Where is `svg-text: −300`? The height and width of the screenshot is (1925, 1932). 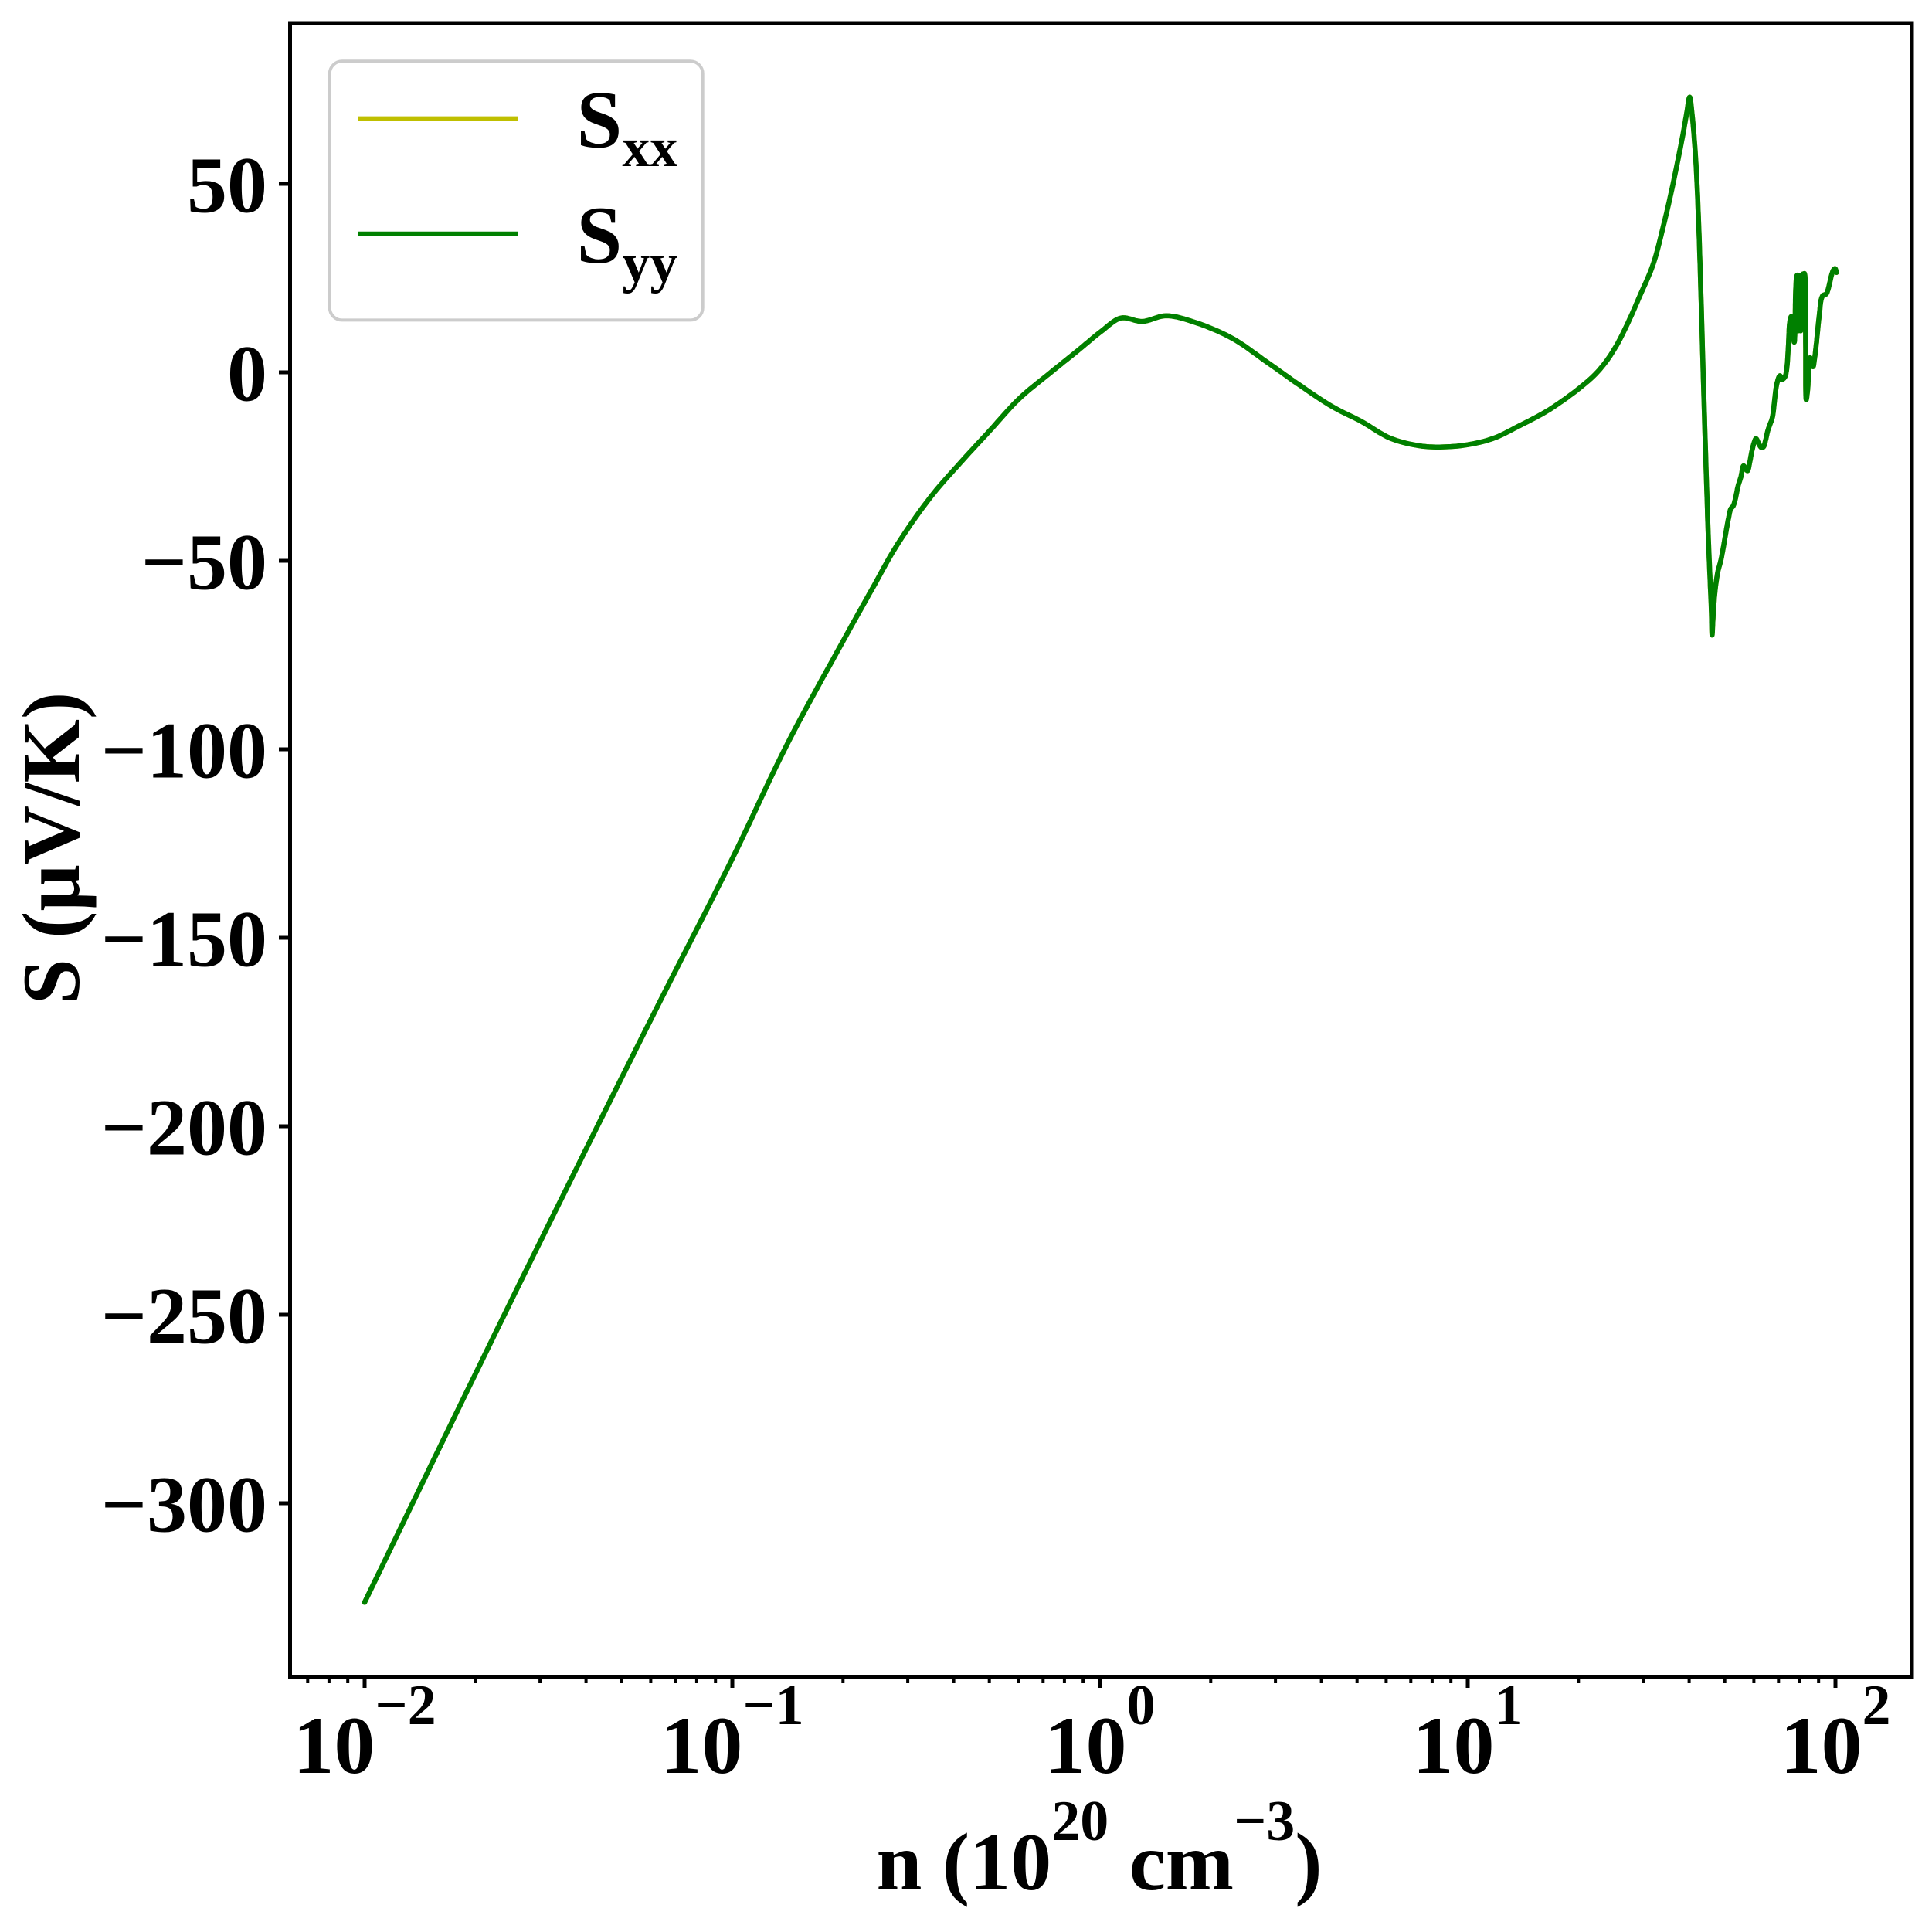
svg-text: −300 is located at coordinates (184, 1505).